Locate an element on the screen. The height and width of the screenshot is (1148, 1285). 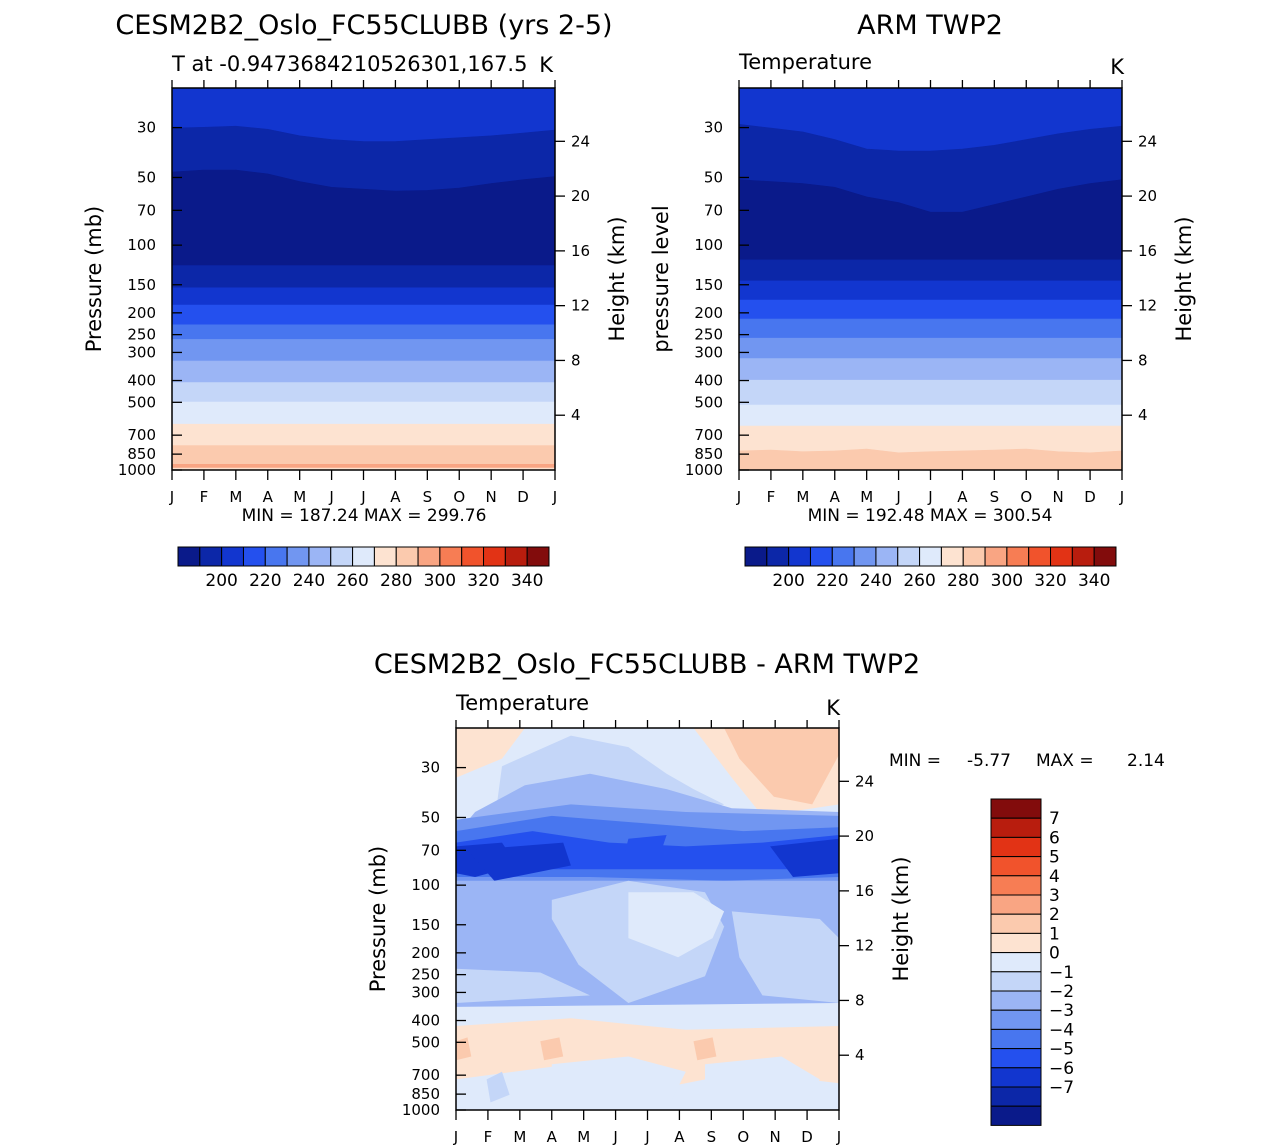
y-tick-label: 70 is located at coordinates (146, 210).